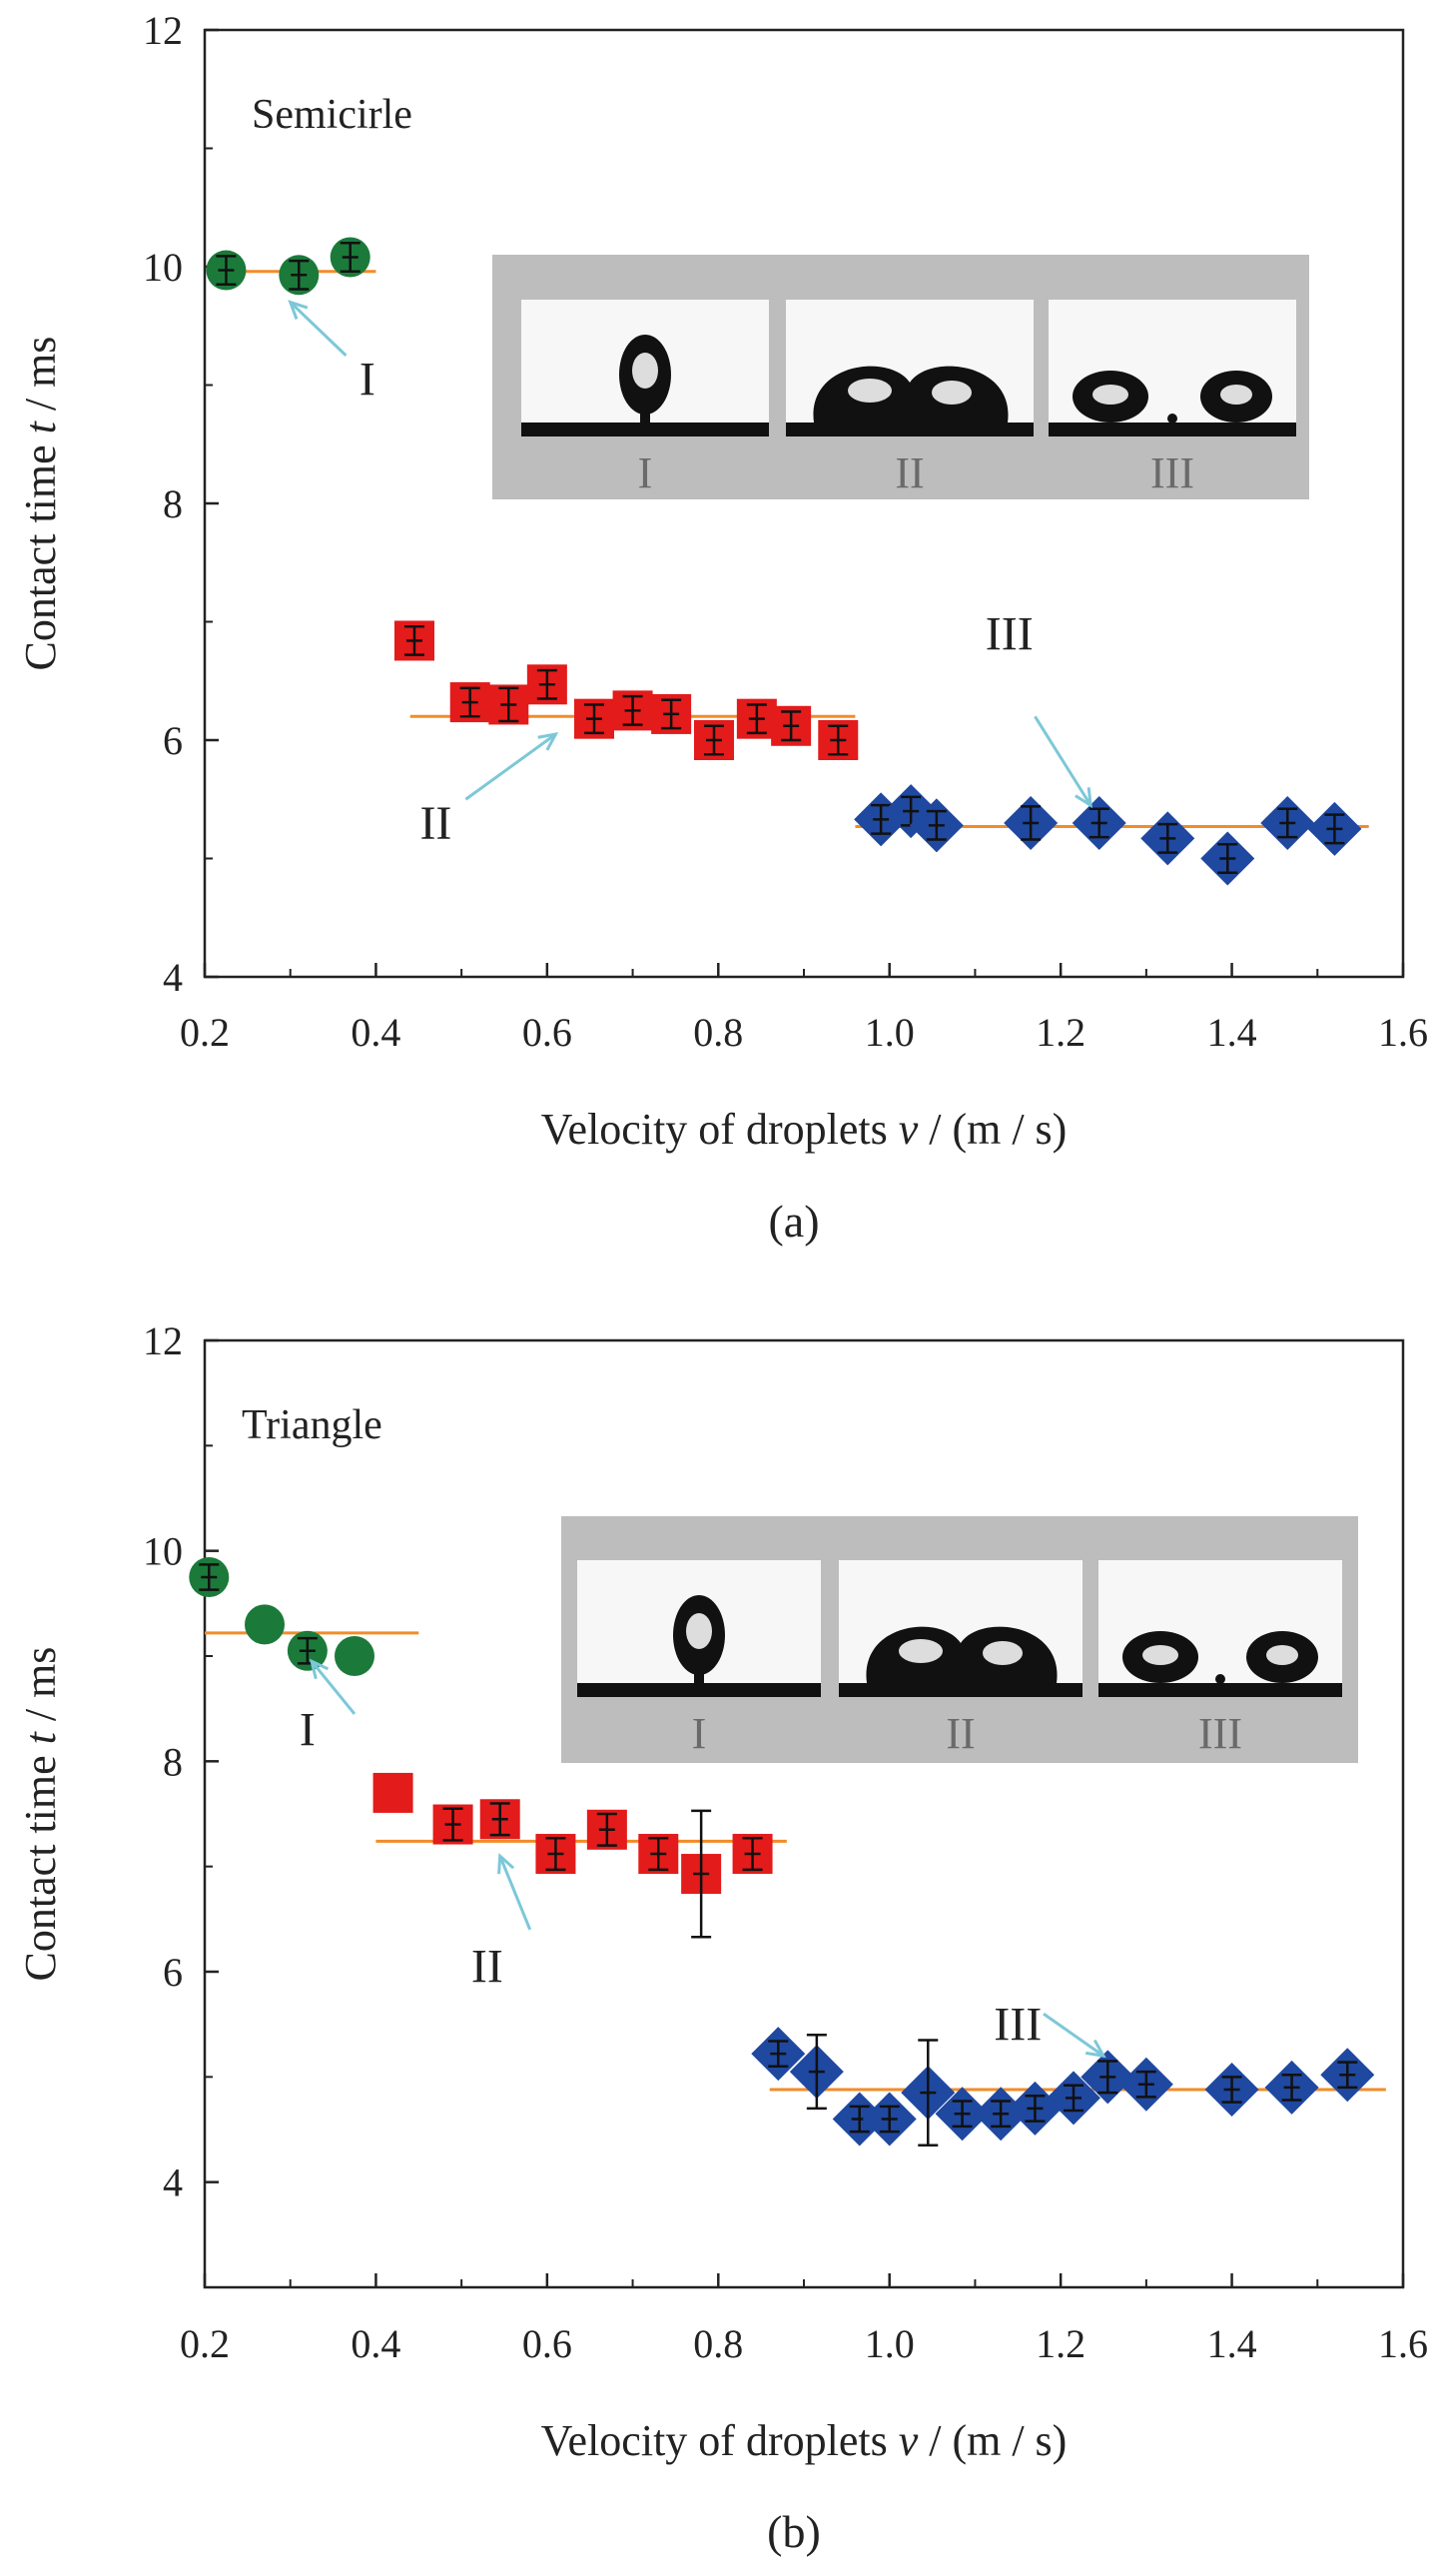  Describe the element at coordinates (793, 1222) in the screenshot. I see `figure-caption: (a)` at that location.